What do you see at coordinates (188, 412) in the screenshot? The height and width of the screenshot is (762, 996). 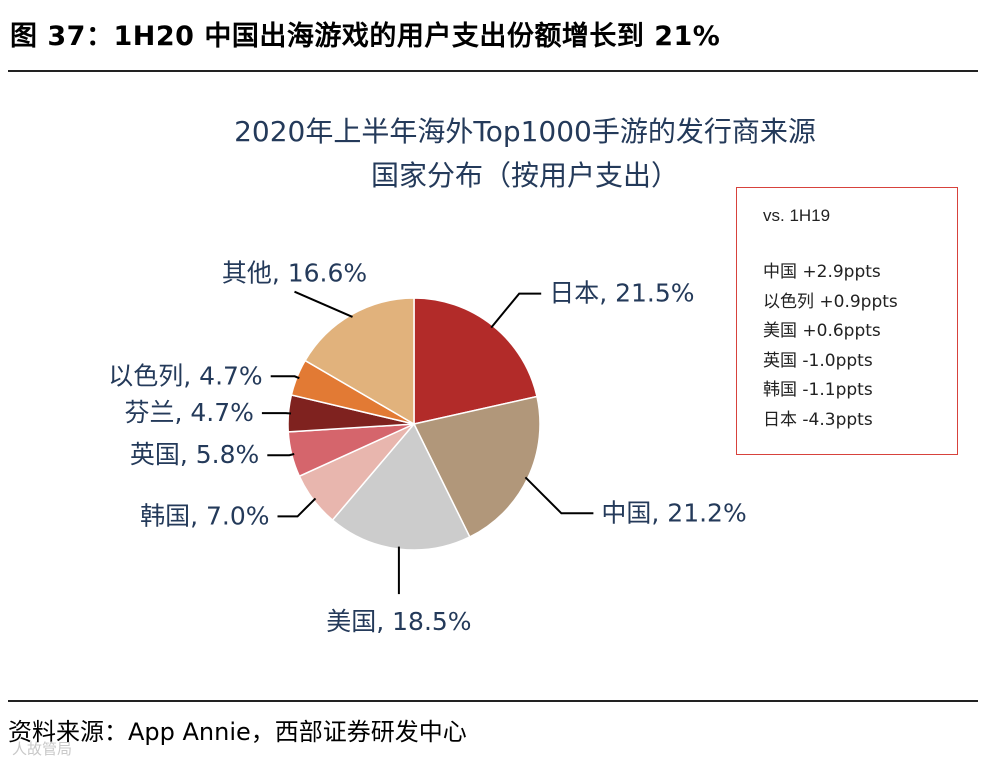 I see `slice-label-finland: 芬兰, 4.7%` at bounding box center [188, 412].